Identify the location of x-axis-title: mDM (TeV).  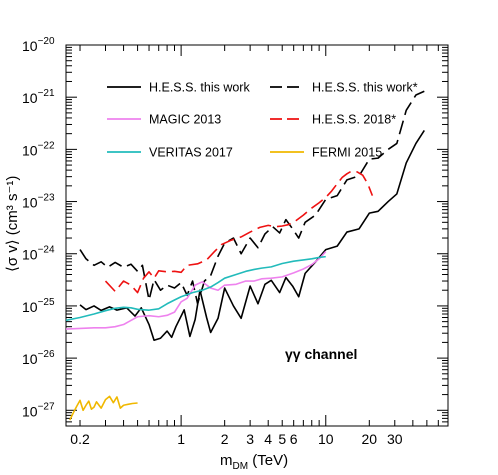
(254, 462).